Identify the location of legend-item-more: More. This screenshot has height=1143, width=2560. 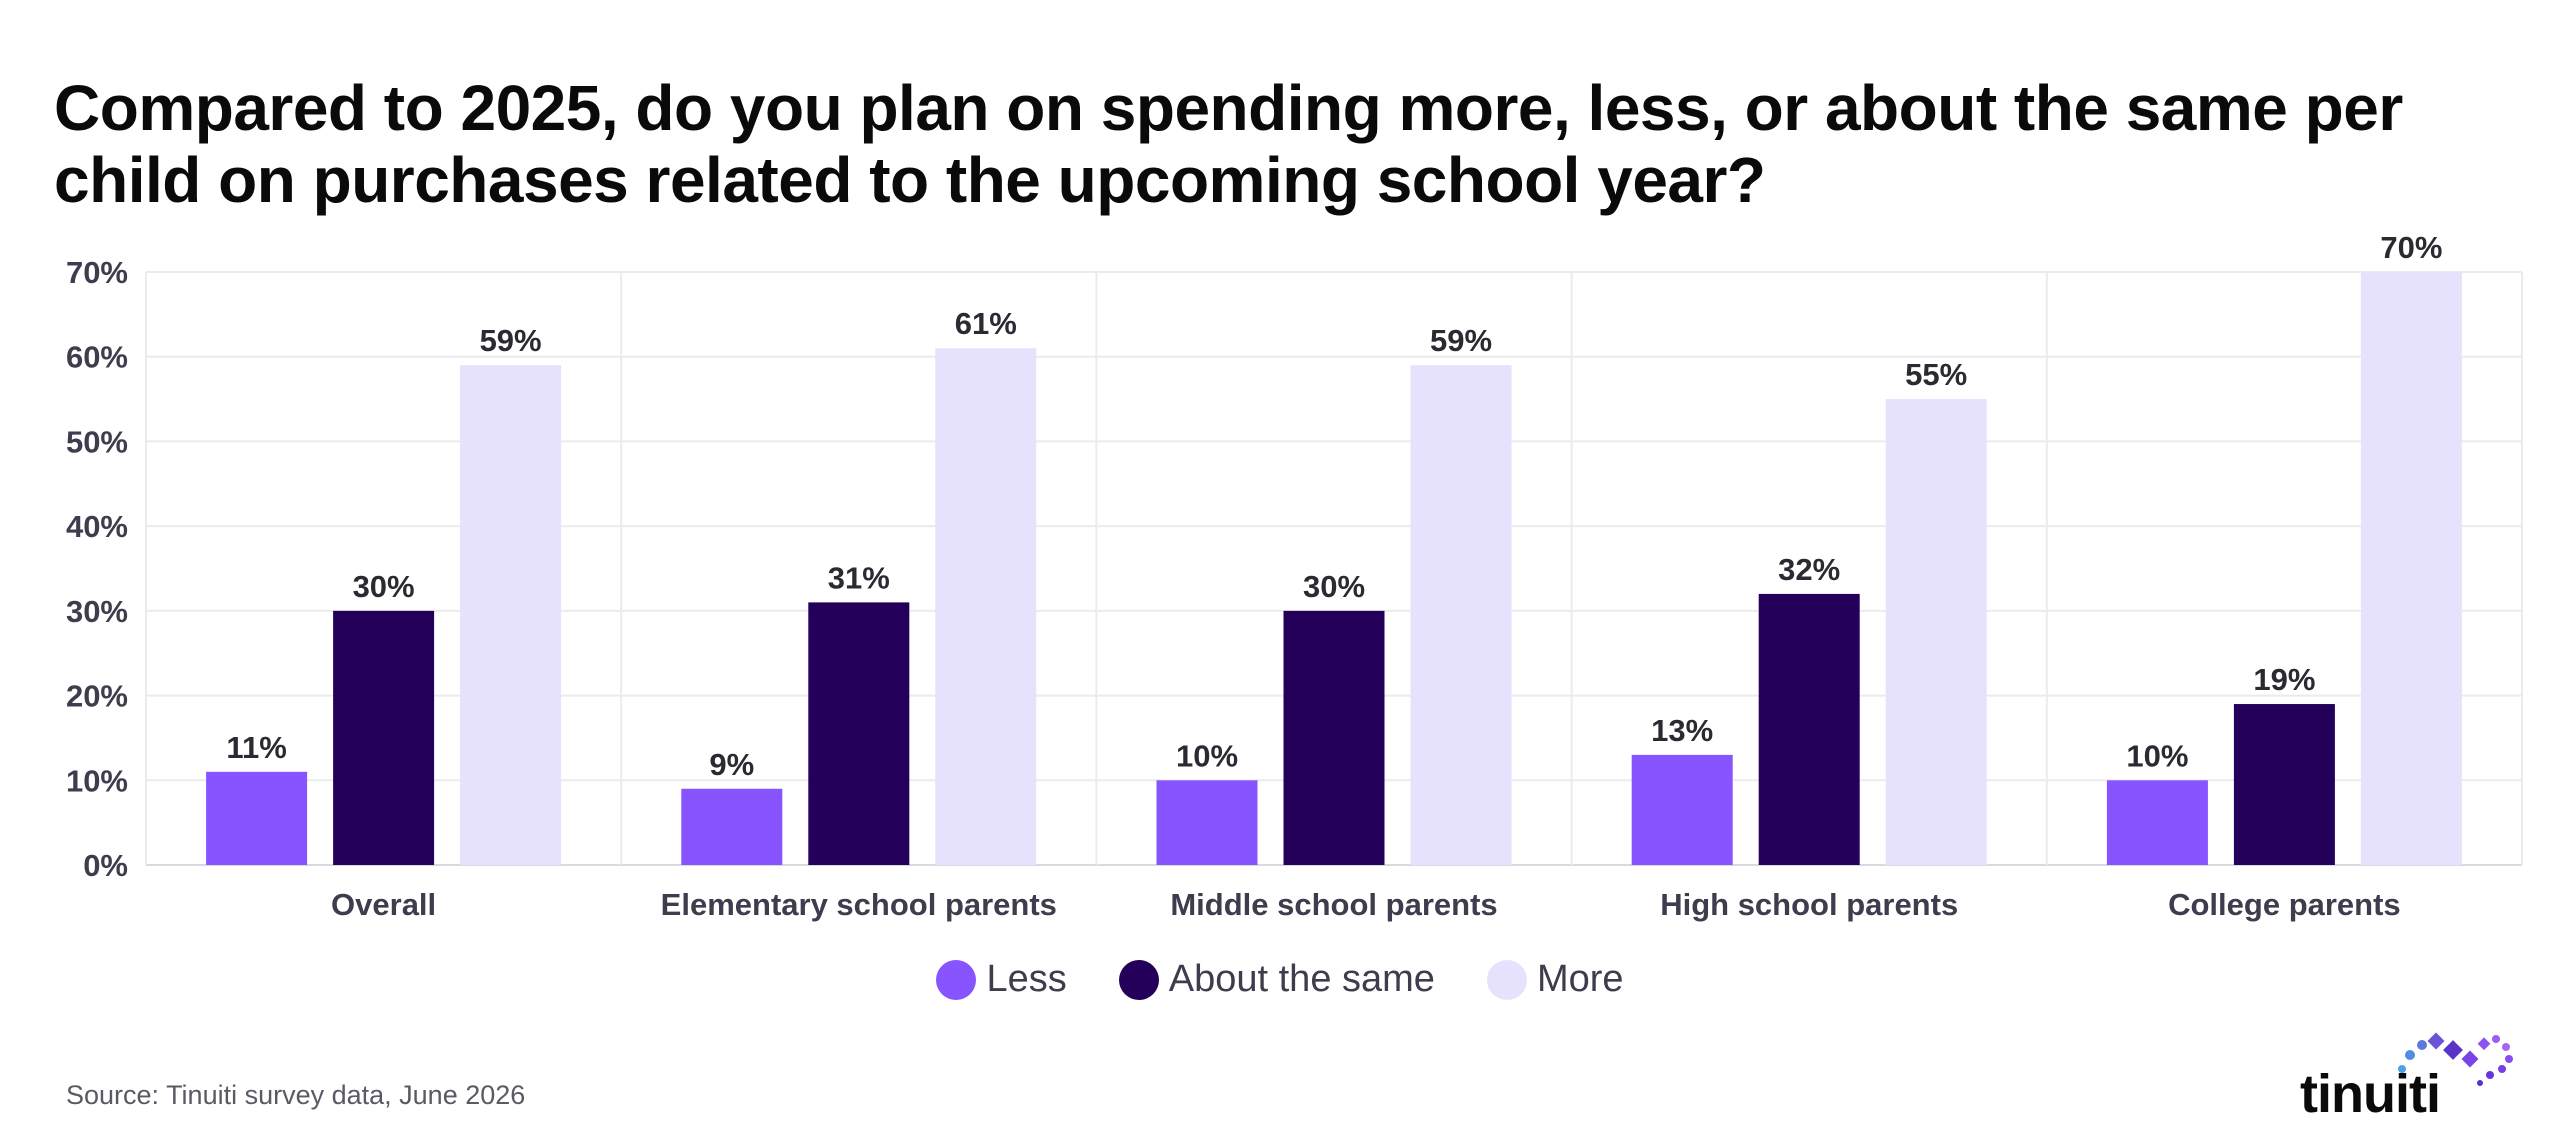
(1555, 979).